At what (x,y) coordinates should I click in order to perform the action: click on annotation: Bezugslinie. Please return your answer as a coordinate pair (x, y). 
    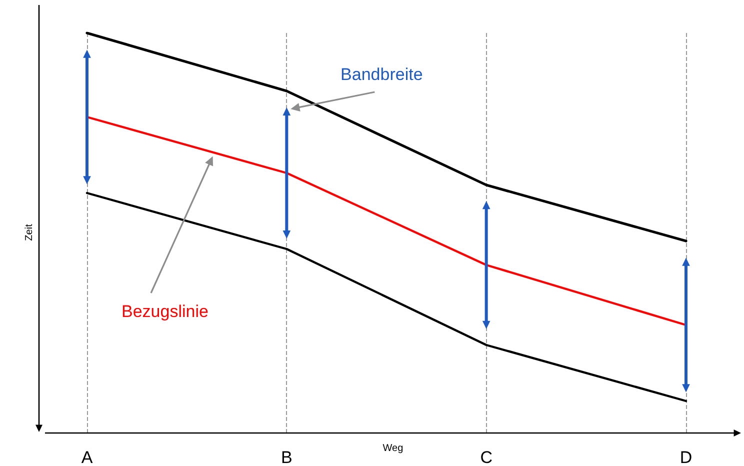
    Looking at the image, I should click on (165, 311).